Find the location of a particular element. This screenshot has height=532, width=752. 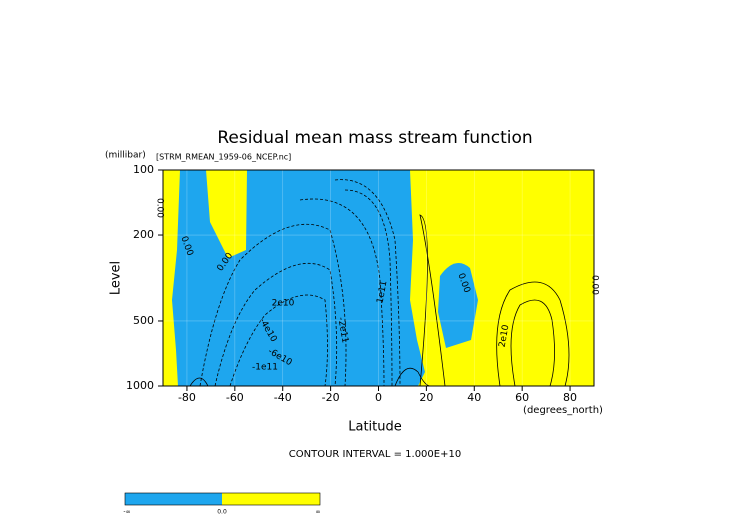

x-tick-label: -20 is located at coordinates (331, 397).